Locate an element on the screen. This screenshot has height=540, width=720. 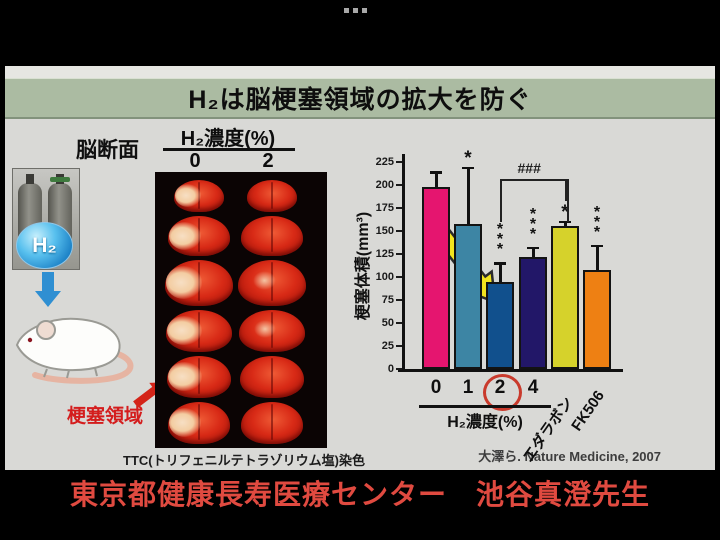
slide-title-banner: H₂は脳梗塞領域の拡大を防ぐ is located at coordinates (360, 98).